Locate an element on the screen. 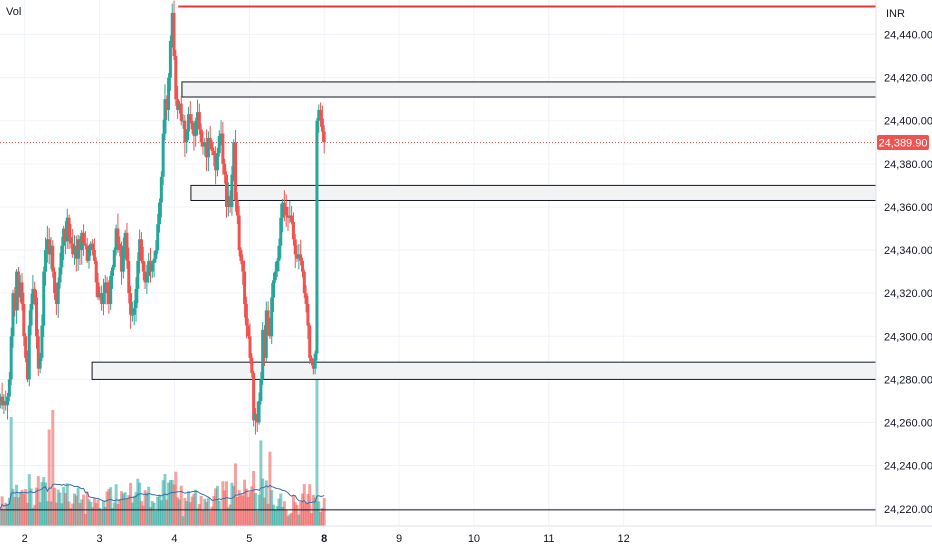  time-axis is located at coordinates (466, 538).